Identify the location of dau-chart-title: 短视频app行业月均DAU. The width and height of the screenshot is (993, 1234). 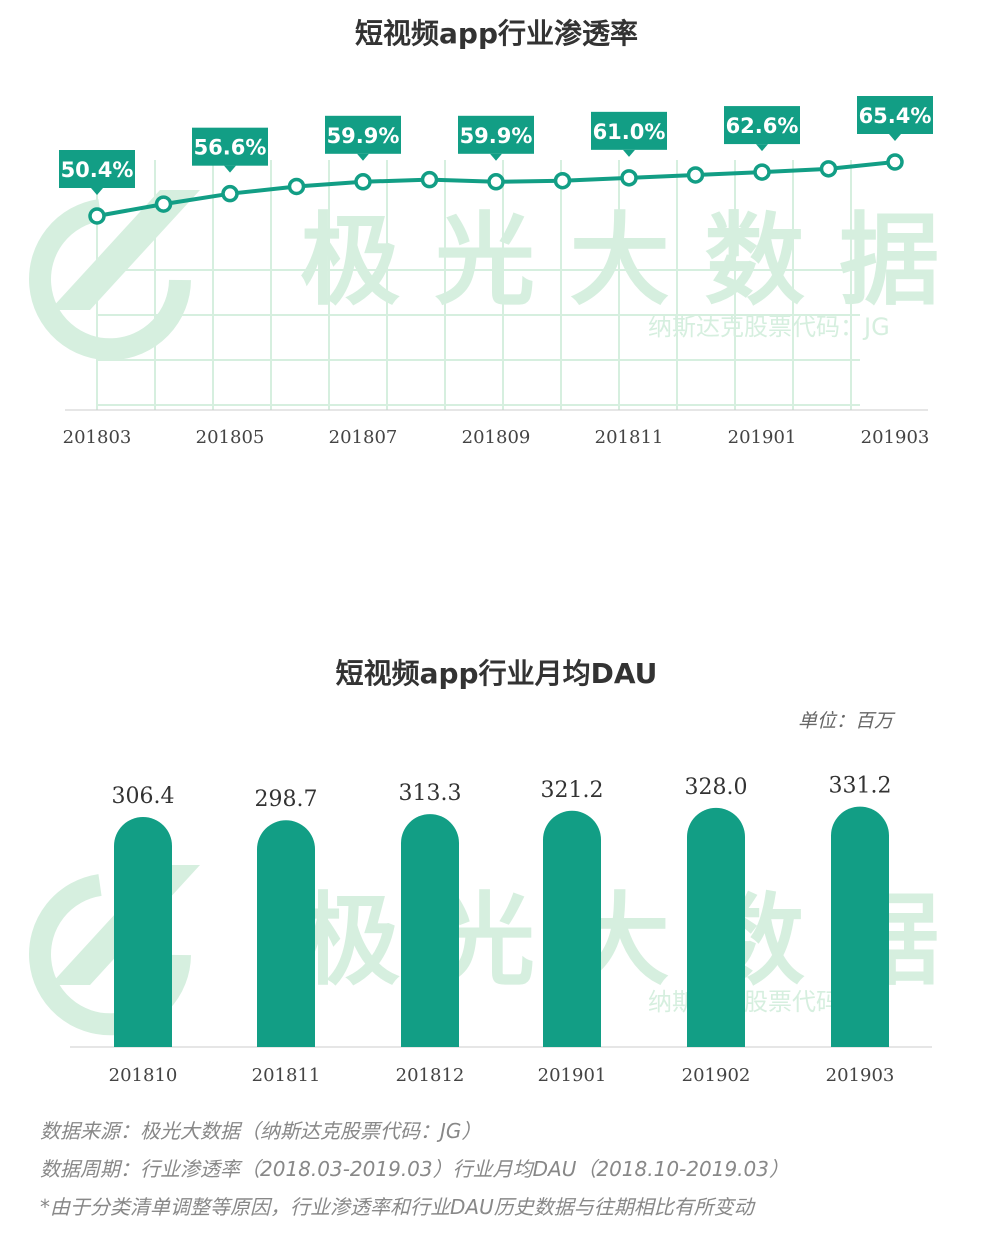
(496, 673).